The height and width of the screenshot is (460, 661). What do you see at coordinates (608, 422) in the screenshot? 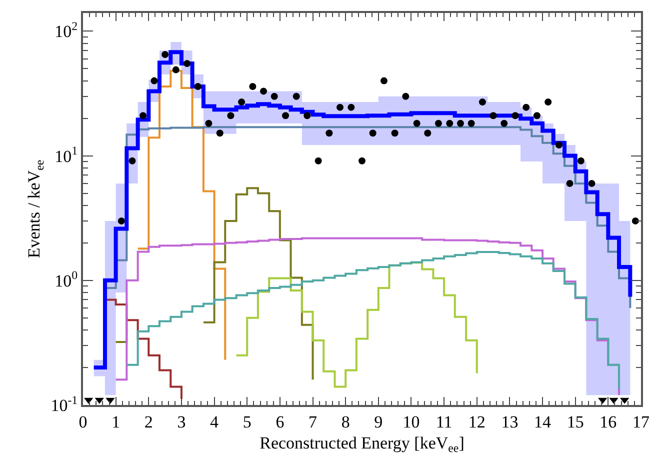
I see `x-tick-label: 16` at bounding box center [608, 422].